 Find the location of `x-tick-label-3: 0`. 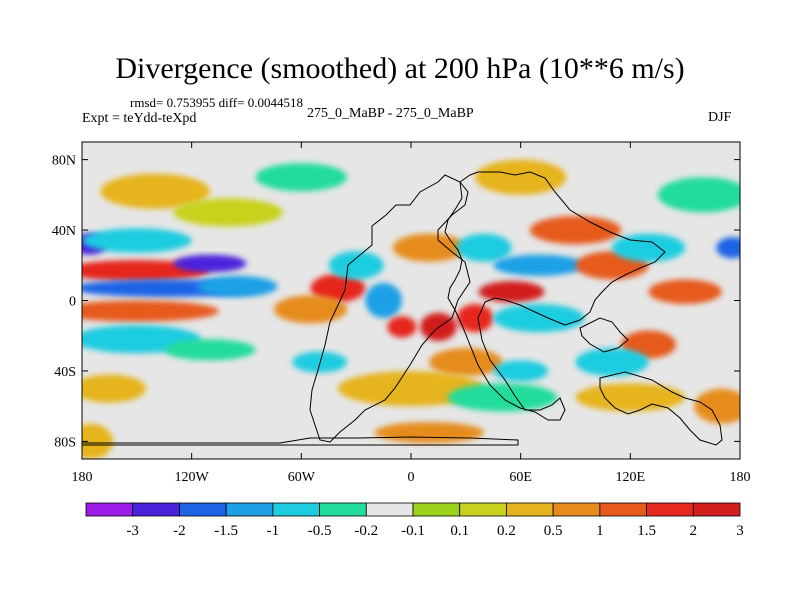

x-tick-label-3: 0 is located at coordinates (411, 477).